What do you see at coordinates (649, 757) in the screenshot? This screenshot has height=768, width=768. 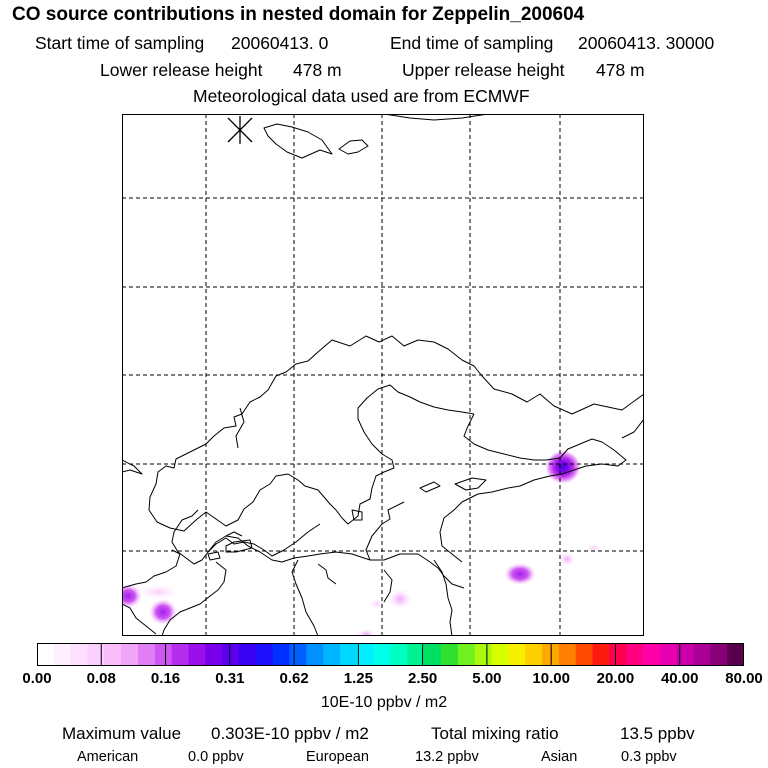 I see `region-asian-value: 0.3 ppbv` at bounding box center [649, 757].